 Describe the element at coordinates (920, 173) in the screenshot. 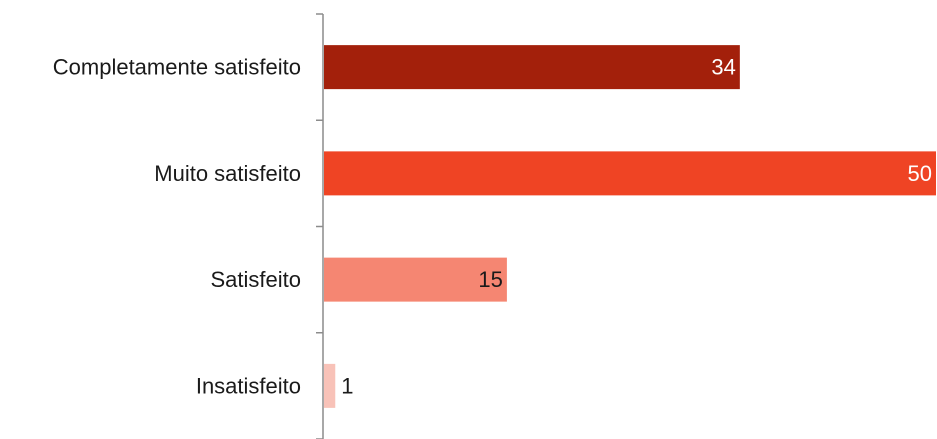

I see `data-label: 50` at that location.